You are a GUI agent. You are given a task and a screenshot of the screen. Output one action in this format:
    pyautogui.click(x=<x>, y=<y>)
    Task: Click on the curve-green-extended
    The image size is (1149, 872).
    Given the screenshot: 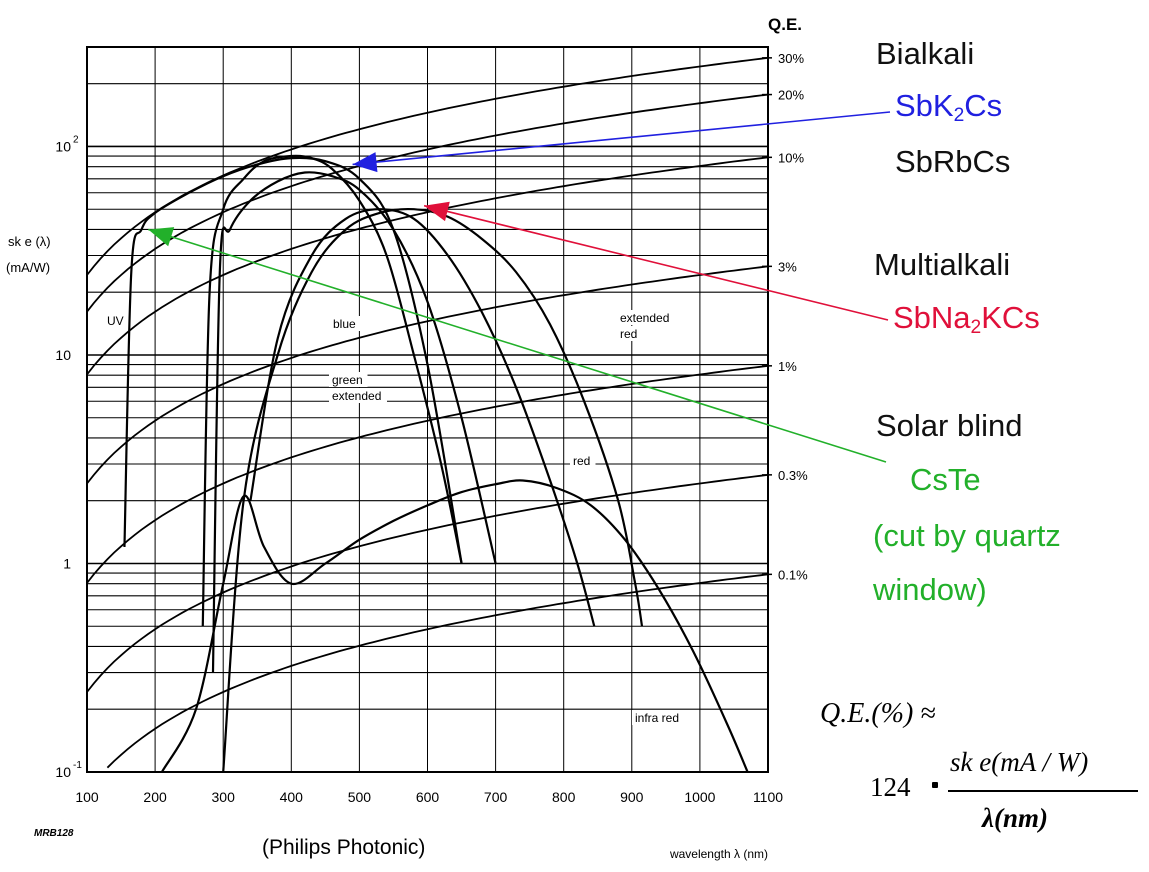 What is the action you would take?
    pyautogui.click(x=354, y=422)
    